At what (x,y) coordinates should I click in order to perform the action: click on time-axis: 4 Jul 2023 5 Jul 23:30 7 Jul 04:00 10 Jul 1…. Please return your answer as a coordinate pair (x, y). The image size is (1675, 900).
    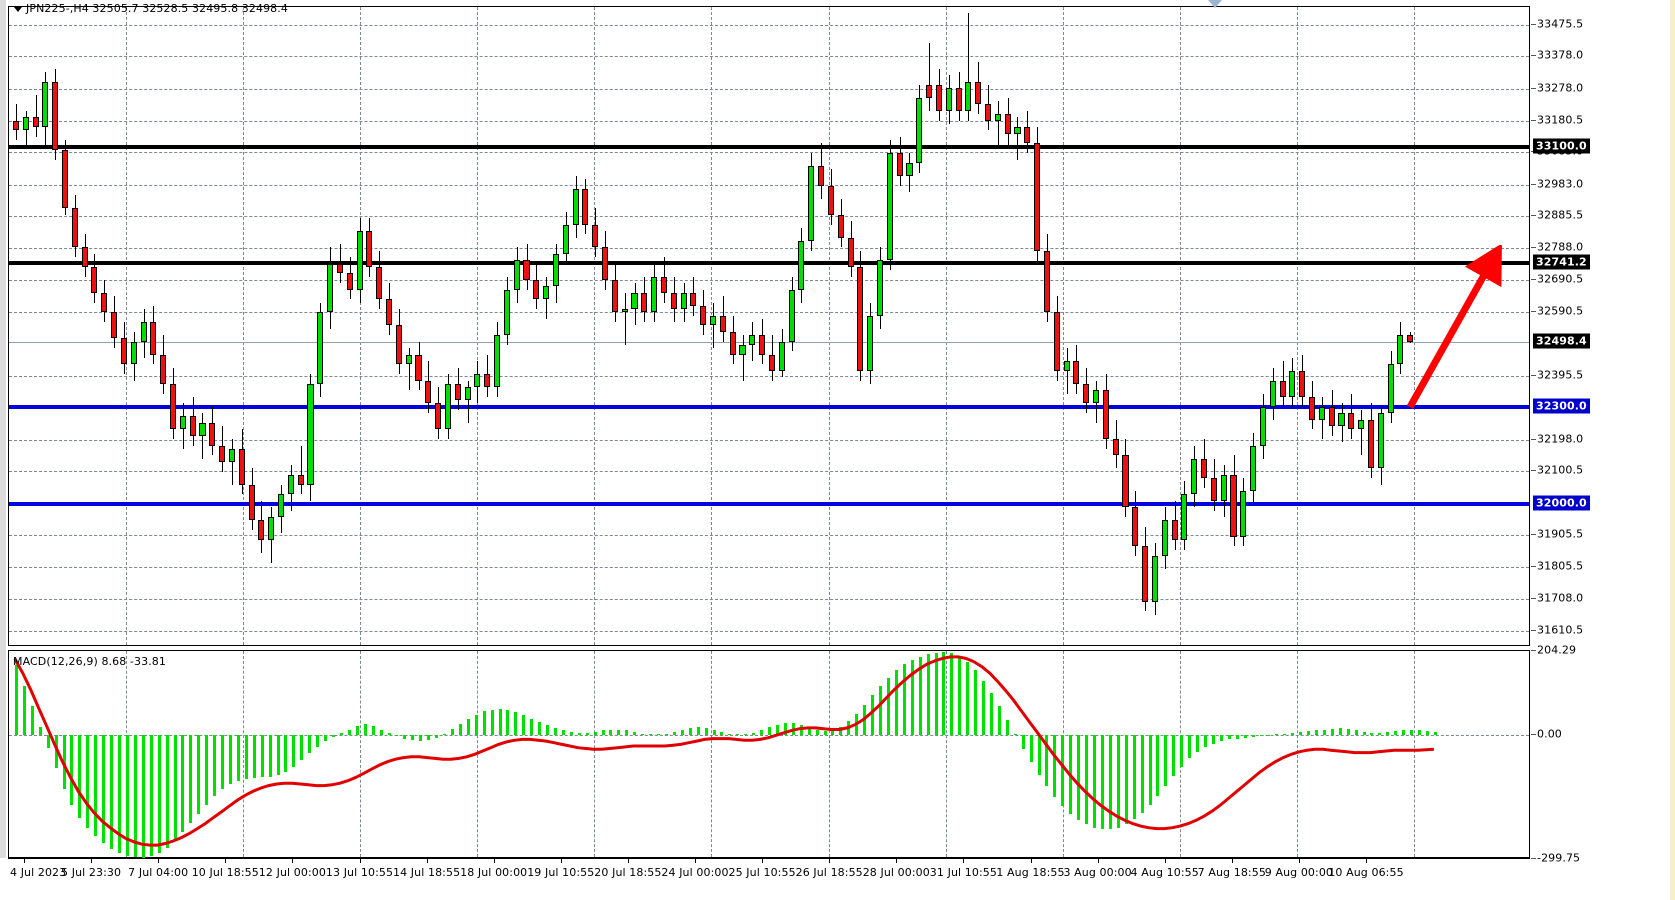
    Looking at the image, I should click on (769, 879).